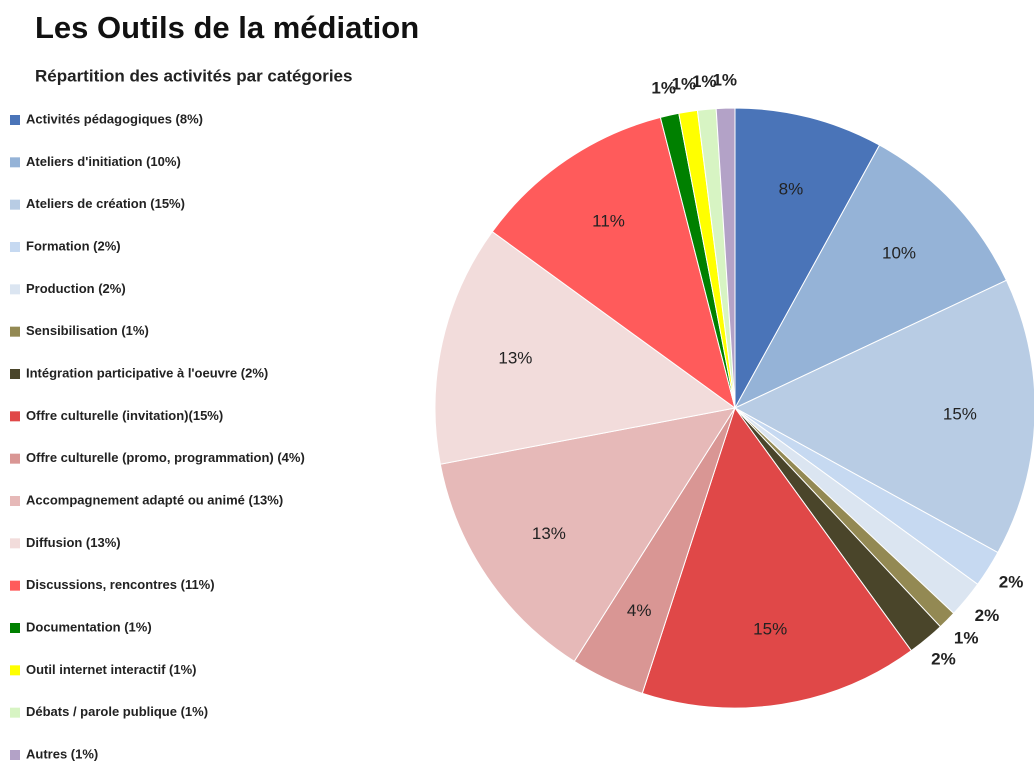 The image size is (1034, 764). What do you see at coordinates (227, 27) in the screenshot?
I see `chart-title: Les Outils de la médiation` at bounding box center [227, 27].